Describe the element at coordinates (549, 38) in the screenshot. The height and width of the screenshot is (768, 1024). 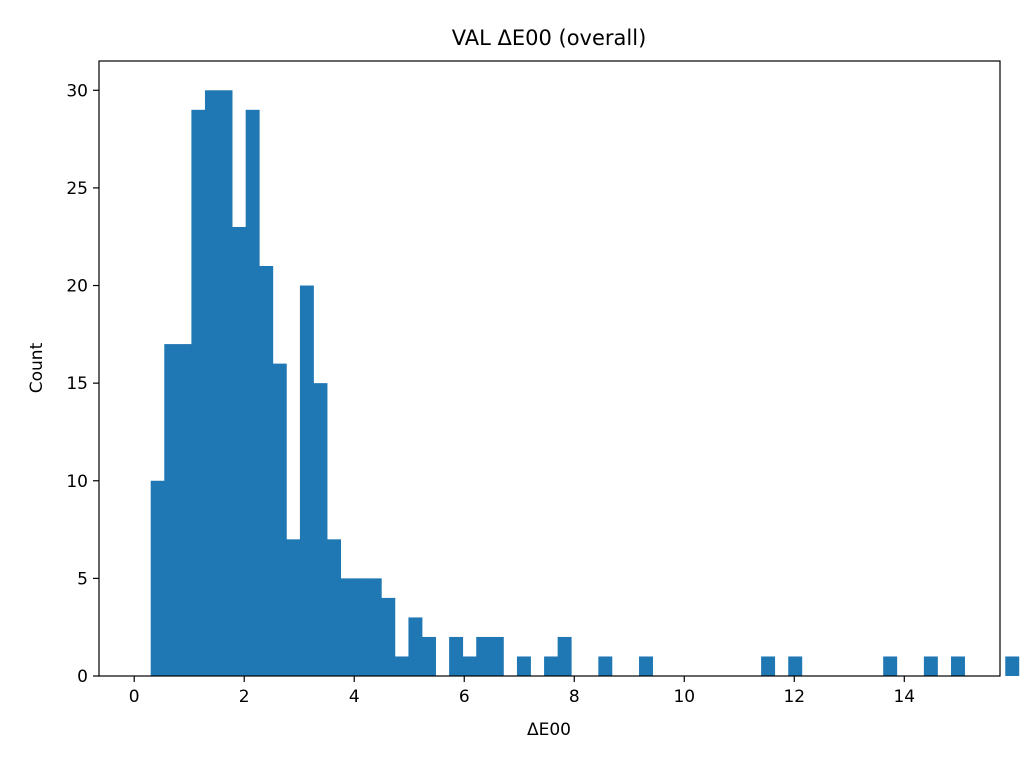
I see `chart-title: VAL ΔE00 (overall)` at that location.